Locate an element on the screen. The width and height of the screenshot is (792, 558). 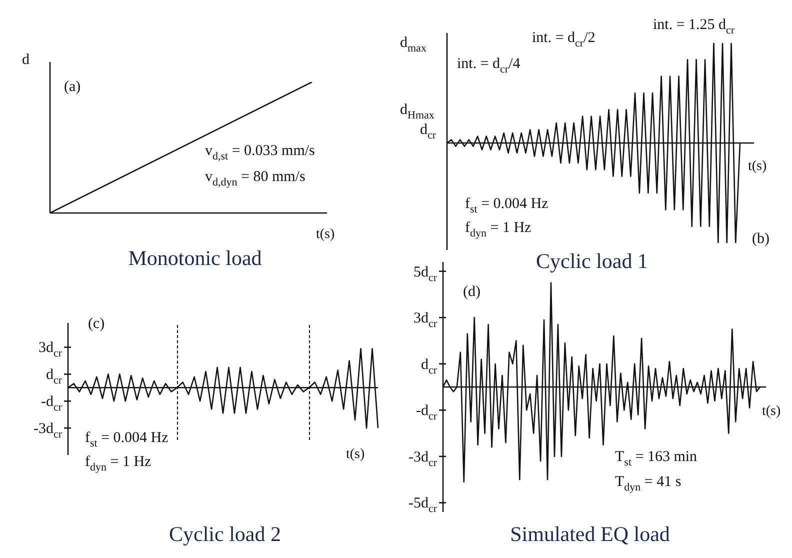
text: Monotonic load is located at coordinates (195, 258).